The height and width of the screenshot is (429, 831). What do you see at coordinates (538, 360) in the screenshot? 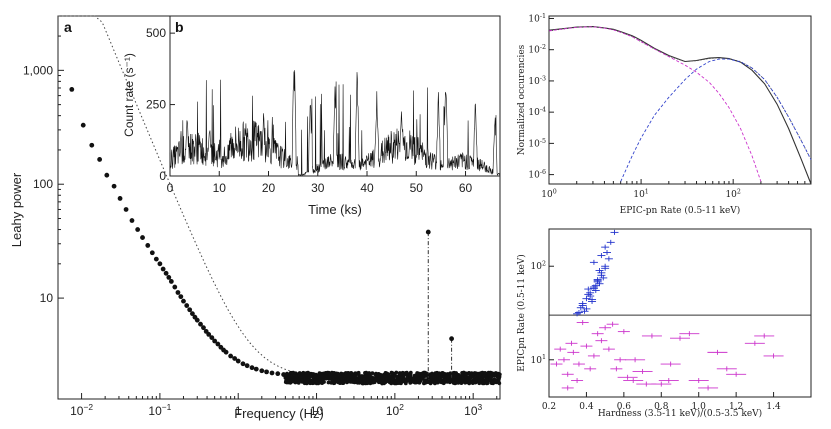
I see `ytick-label-d: 101` at bounding box center [538, 360].